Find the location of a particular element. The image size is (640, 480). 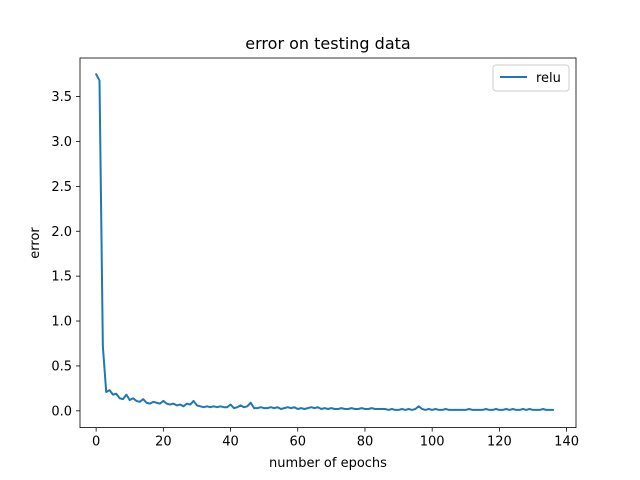

legend-box is located at coordinates (531, 78).